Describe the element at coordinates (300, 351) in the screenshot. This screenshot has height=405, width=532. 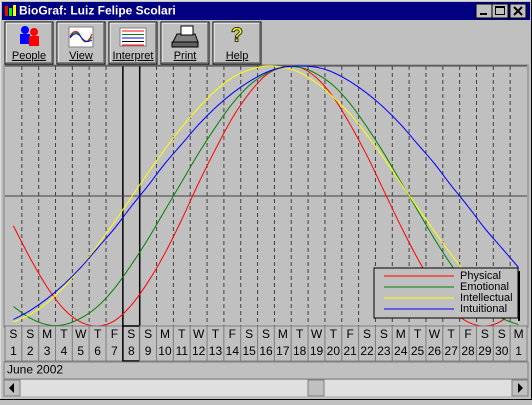
I see `day-number: 18` at that location.